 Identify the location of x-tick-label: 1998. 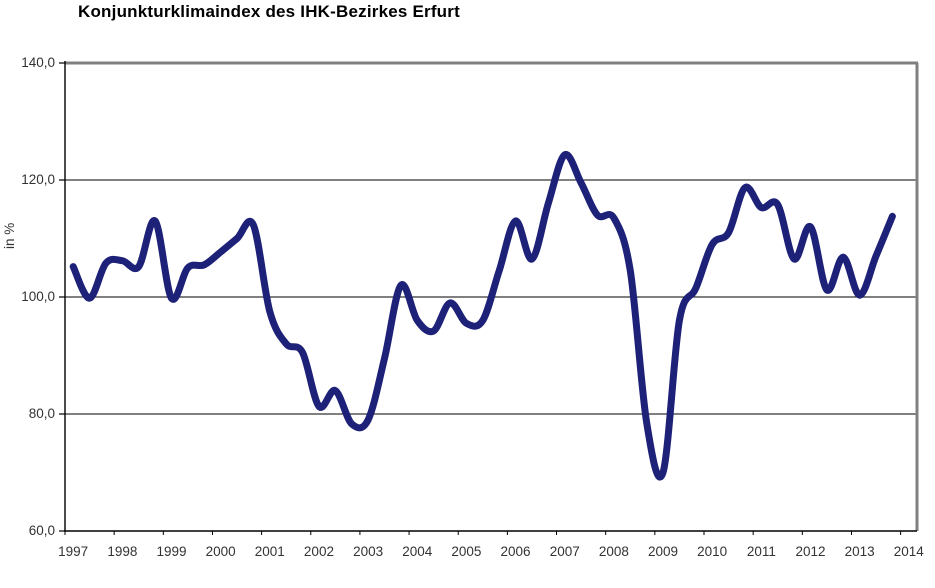
(122, 551).